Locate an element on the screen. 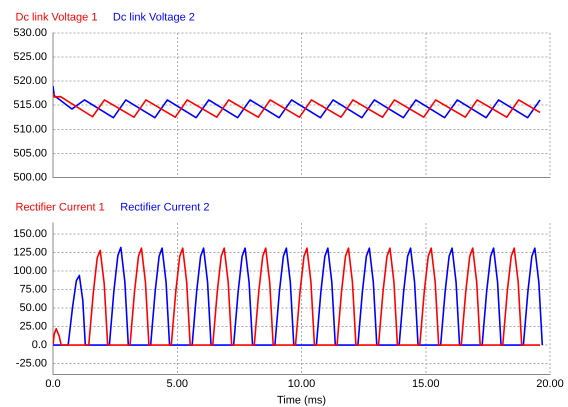 Image resolution: width=568 pixels, height=407 pixels. y-tick-label: 75.00 is located at coordinates (33, 290).